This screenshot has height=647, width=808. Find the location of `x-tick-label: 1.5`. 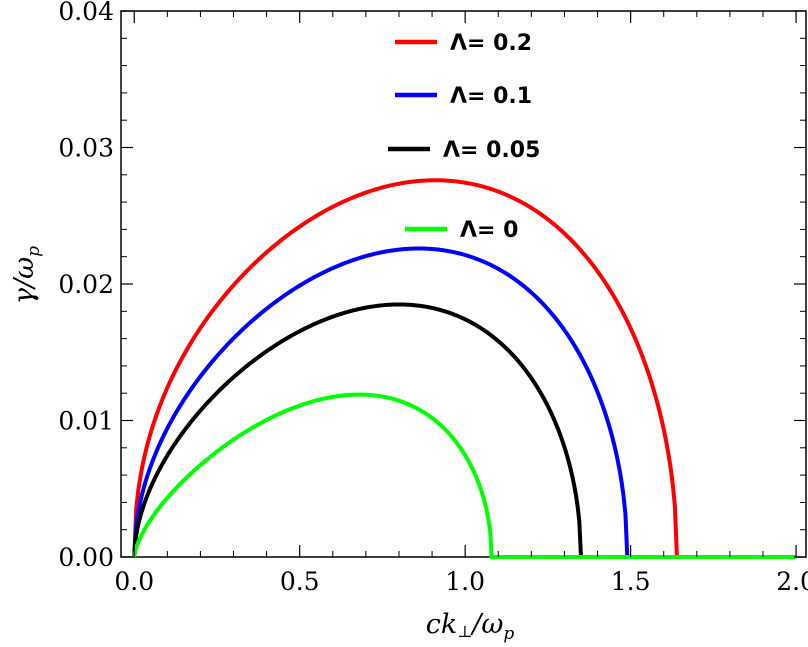

x-tick-label: 1.5 is located at coordinates (631, 581).